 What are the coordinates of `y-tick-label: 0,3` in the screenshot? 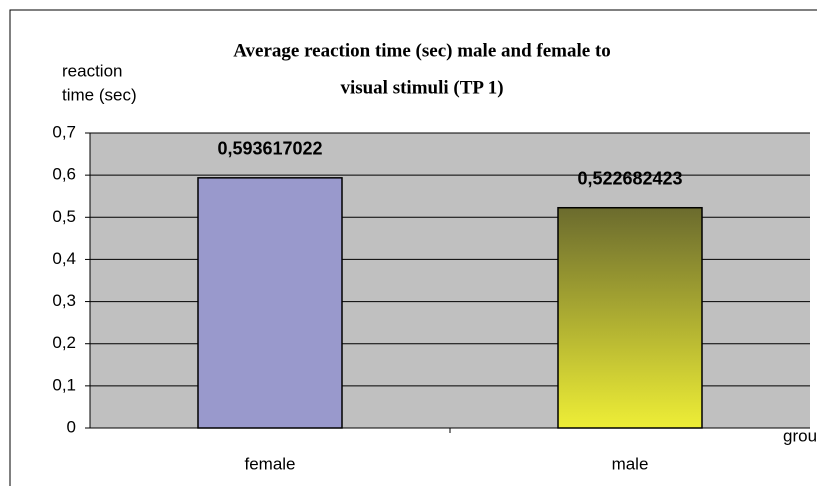 It's located at (64, 300).